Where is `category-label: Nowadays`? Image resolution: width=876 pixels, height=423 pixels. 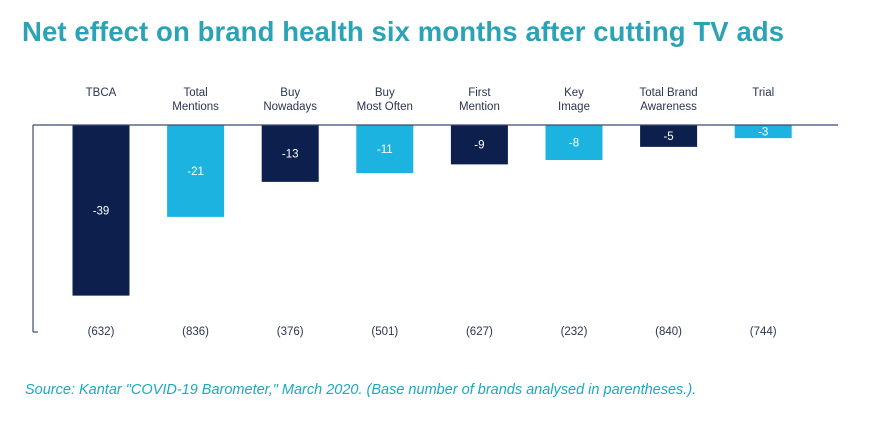
category-label: Nowadays is located at coordinates (290, 107).